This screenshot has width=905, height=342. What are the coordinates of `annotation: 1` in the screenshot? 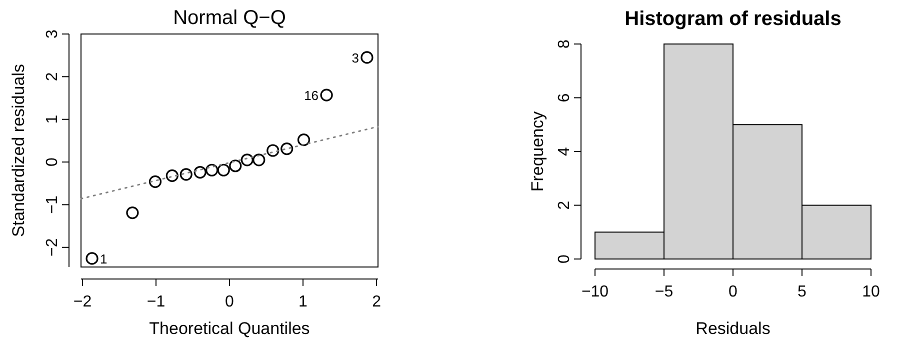 It's located at (104, 258).